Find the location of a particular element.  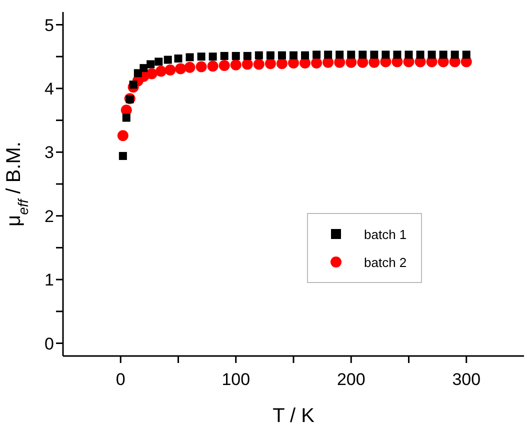

x-tick-label: 0 is located at coordinates (121, 380).